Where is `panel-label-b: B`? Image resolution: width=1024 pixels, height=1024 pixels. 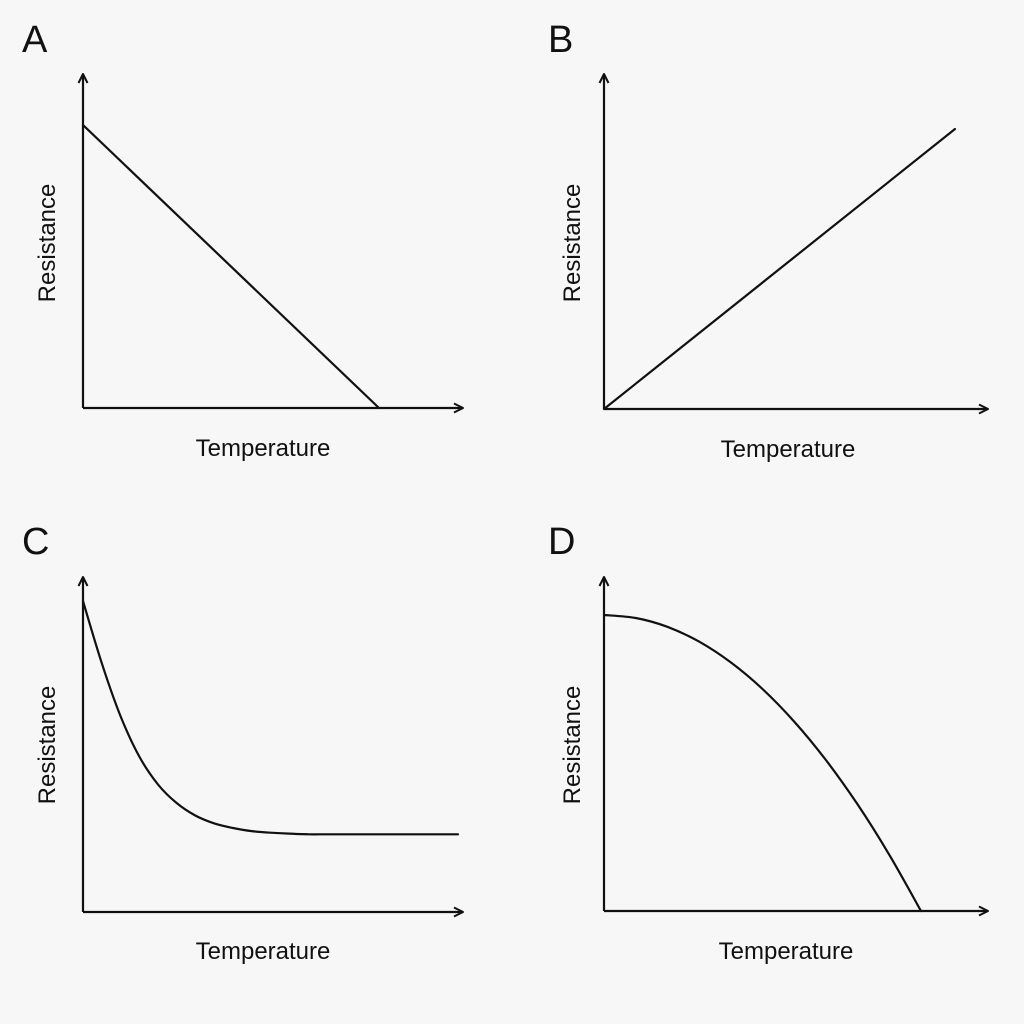 panel-label-b: B is located at coordinates (560, 40).